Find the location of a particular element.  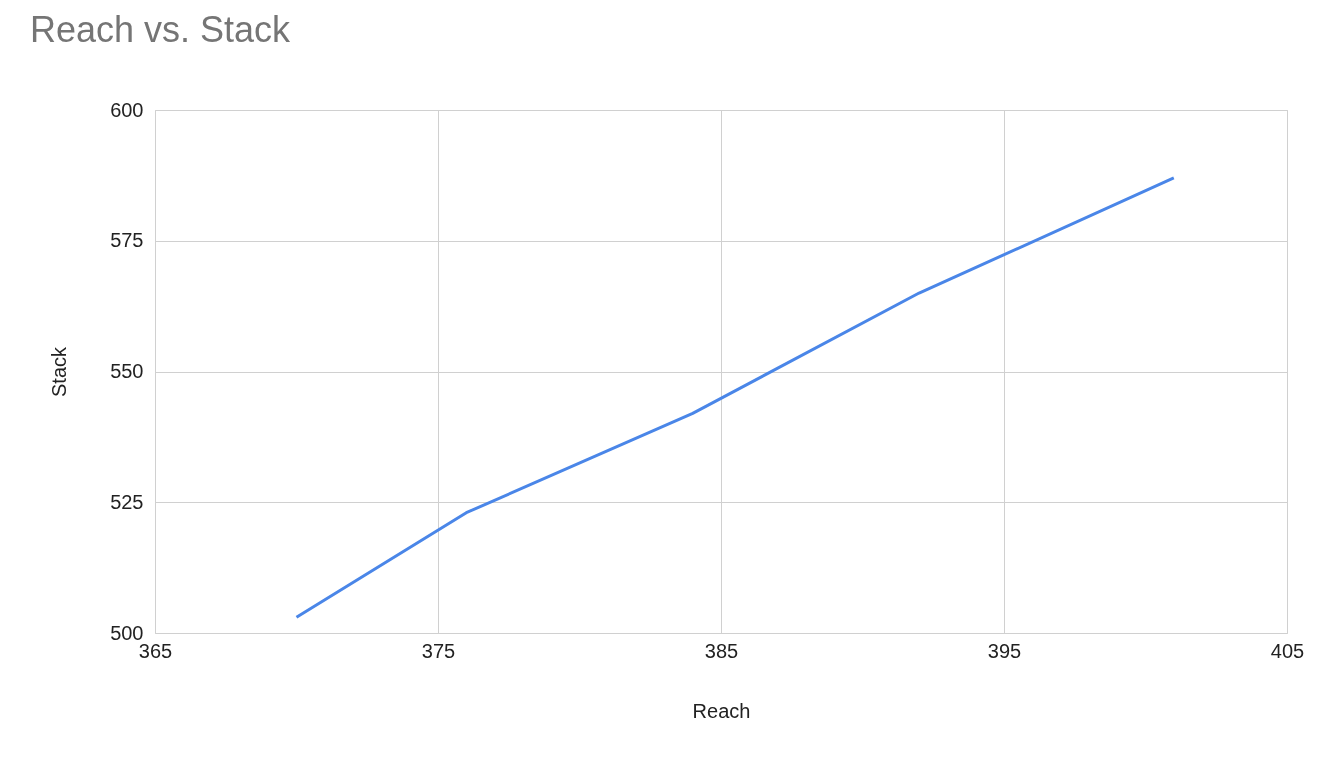

y-tick-label: 550 is located at coordinates (127, 371).